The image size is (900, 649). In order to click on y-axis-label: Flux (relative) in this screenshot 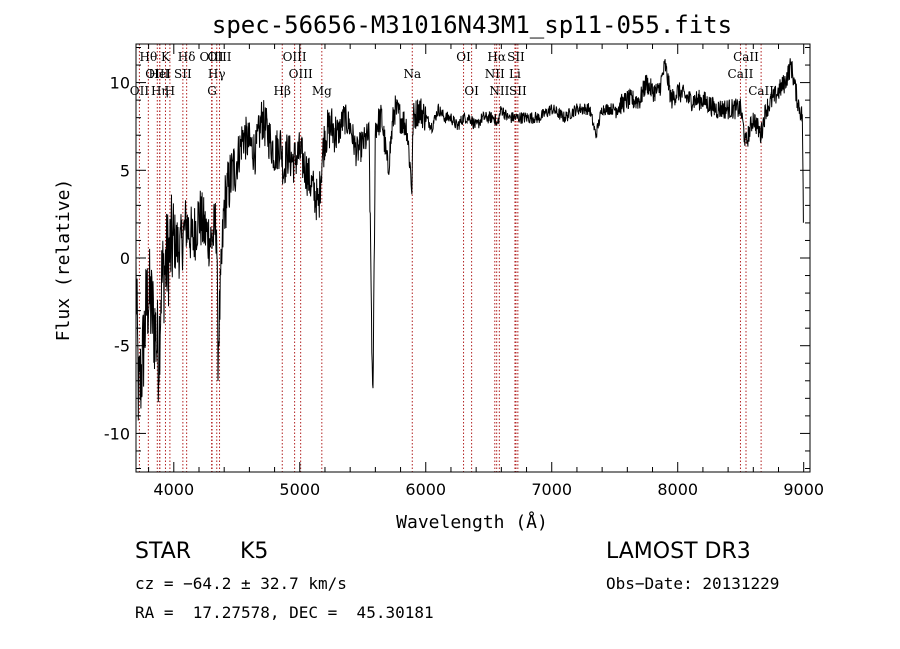, I will do `click(63, 260)`.